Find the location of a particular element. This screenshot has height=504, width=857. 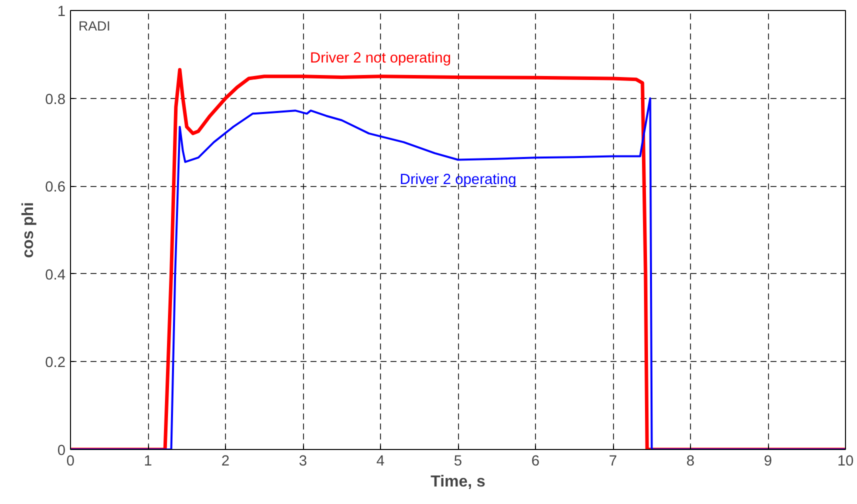

x-tick-label: 3 is located at coordinates (303, 462).